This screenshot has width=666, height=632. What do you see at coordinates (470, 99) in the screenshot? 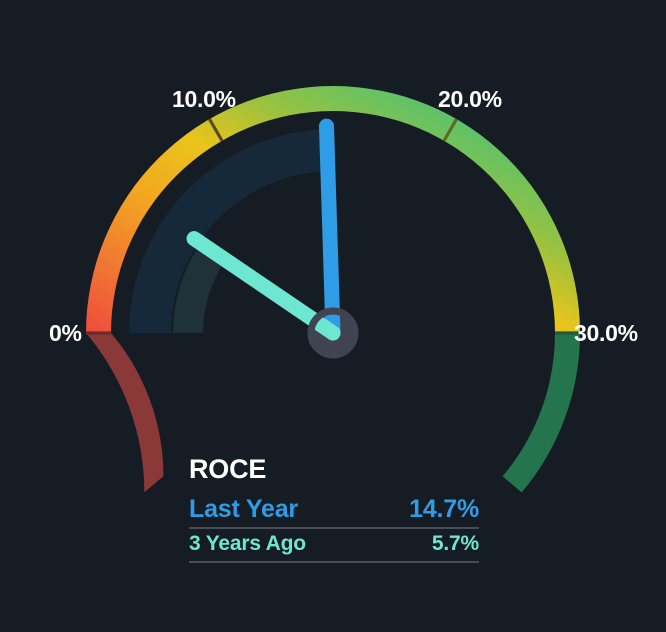
I see `axis-tick-label-20: 20.0%` at bounding box center [470, 99].